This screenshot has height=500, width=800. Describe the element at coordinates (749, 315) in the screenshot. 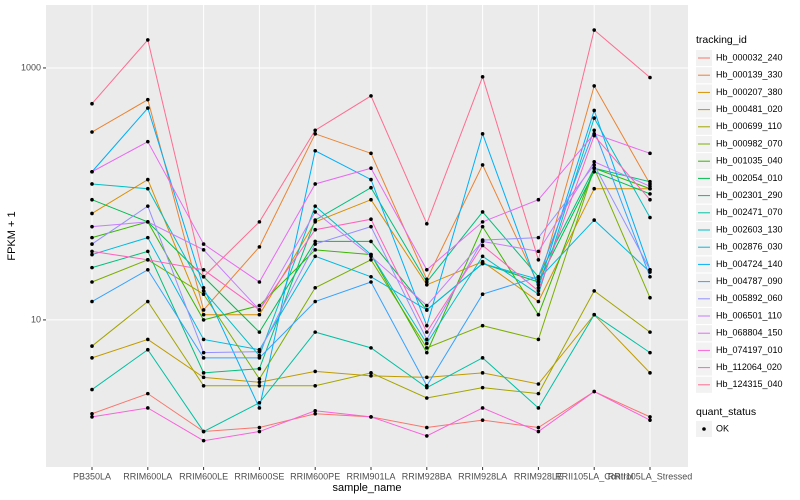

I see `legend-label: Hb_006501_110` at that location.